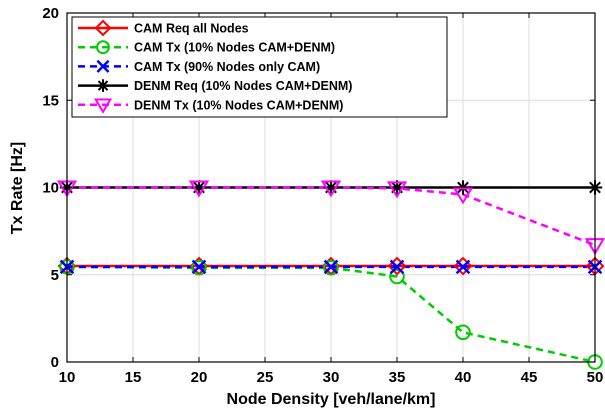  I want to click on legend-label: DENM Tx (10% Nodes CAM+DENM), so click(238, 105).